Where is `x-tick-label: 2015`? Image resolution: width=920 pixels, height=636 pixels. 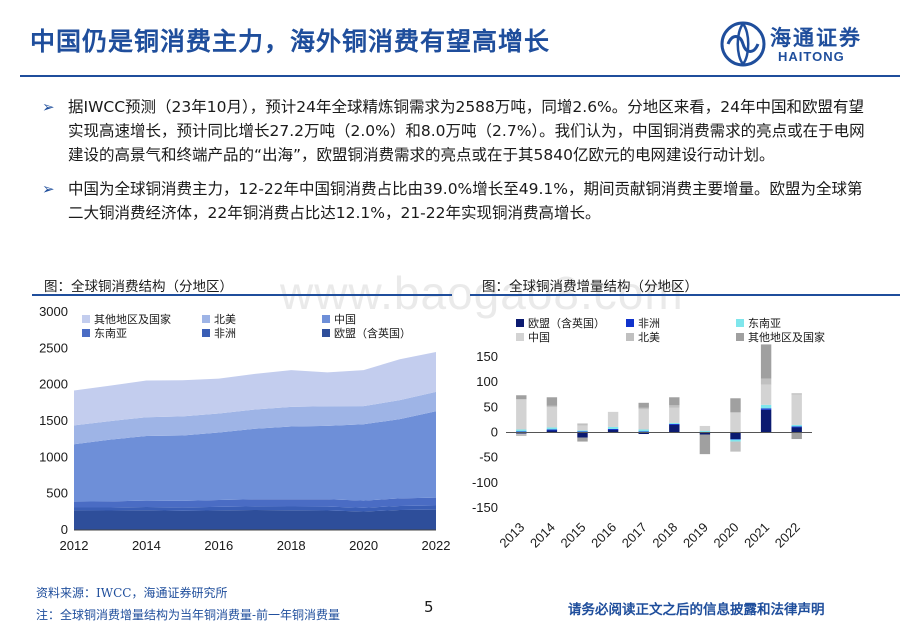 x-tick-label: 2015 is located at coordinates (573, 535).